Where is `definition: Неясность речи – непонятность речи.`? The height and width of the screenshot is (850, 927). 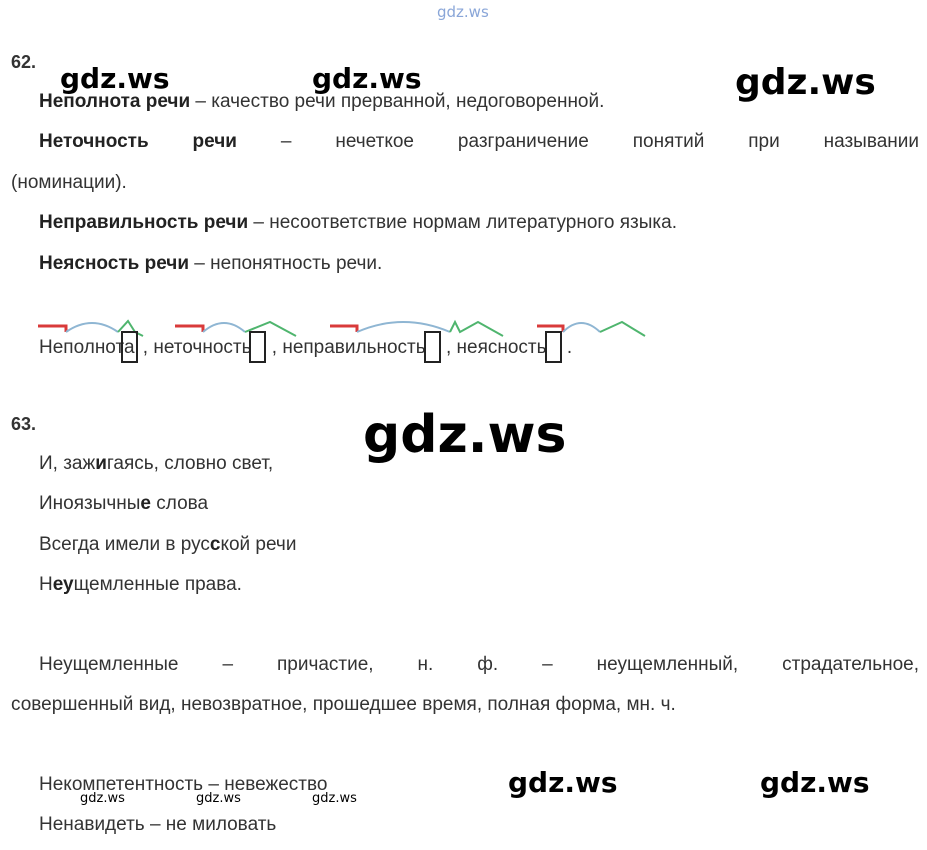 definition: Неясность речи – непонятность речи. is located at coordinates (211, 263).